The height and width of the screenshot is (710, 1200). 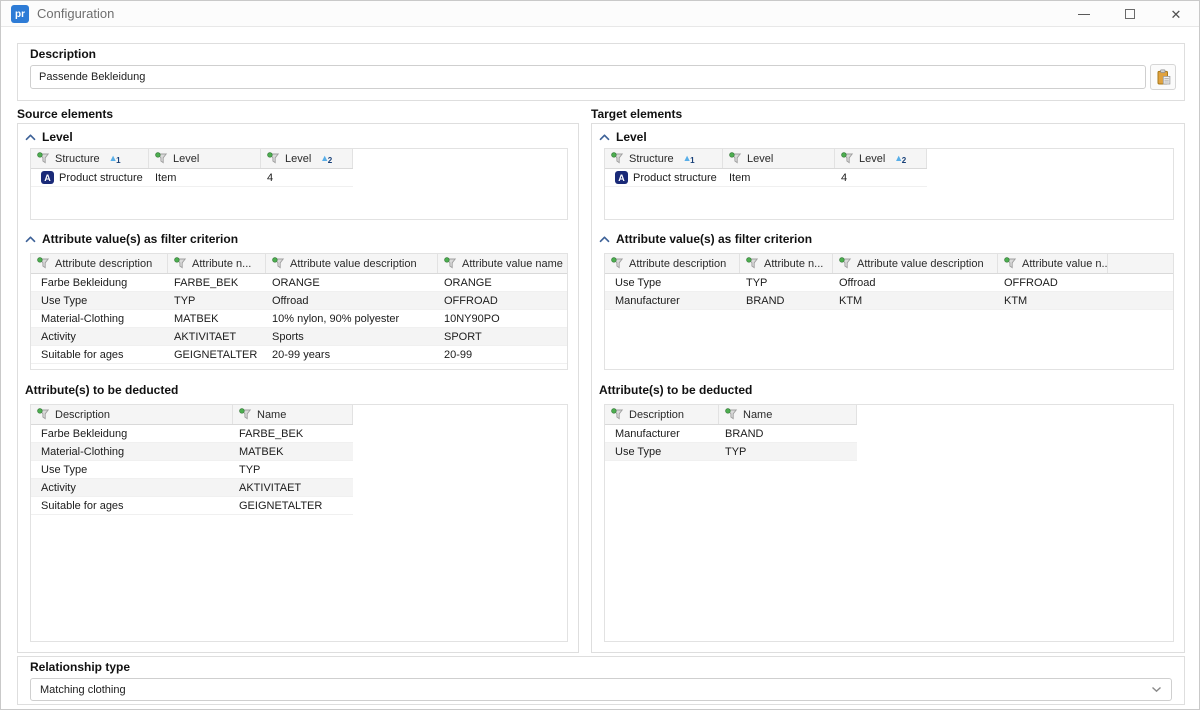 I want to click on table-row: Manufacturer BRAND, so click(x=731, y=434).